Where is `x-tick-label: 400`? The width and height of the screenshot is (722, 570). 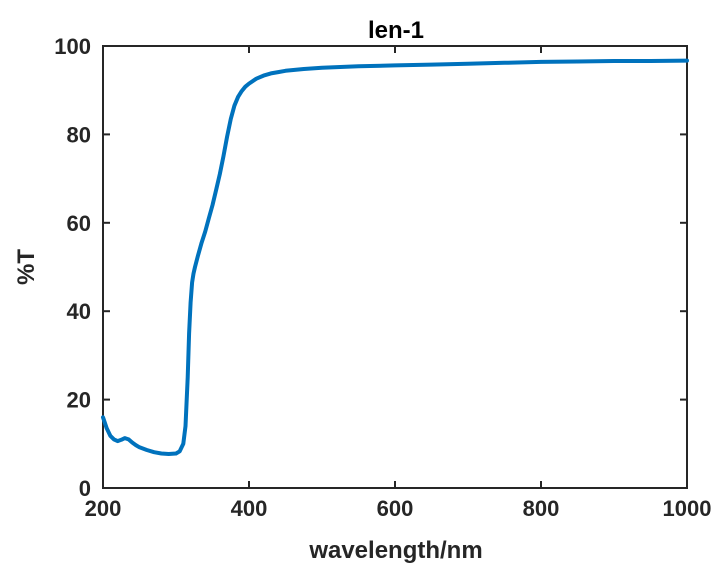 x-tick-label: 400 is located at coordinates (249, 508).